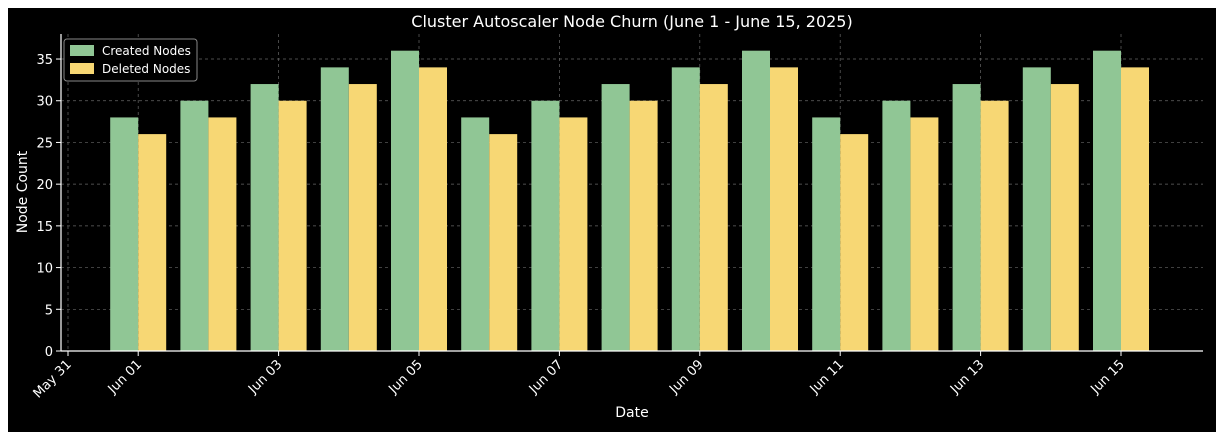 Image resolution: width=1224 pixels, height=444 pixels. What do you see at coordinates (44, 227) in the screenshot?
I see `y-tick-label: 15` at bounding box center [44, 227].